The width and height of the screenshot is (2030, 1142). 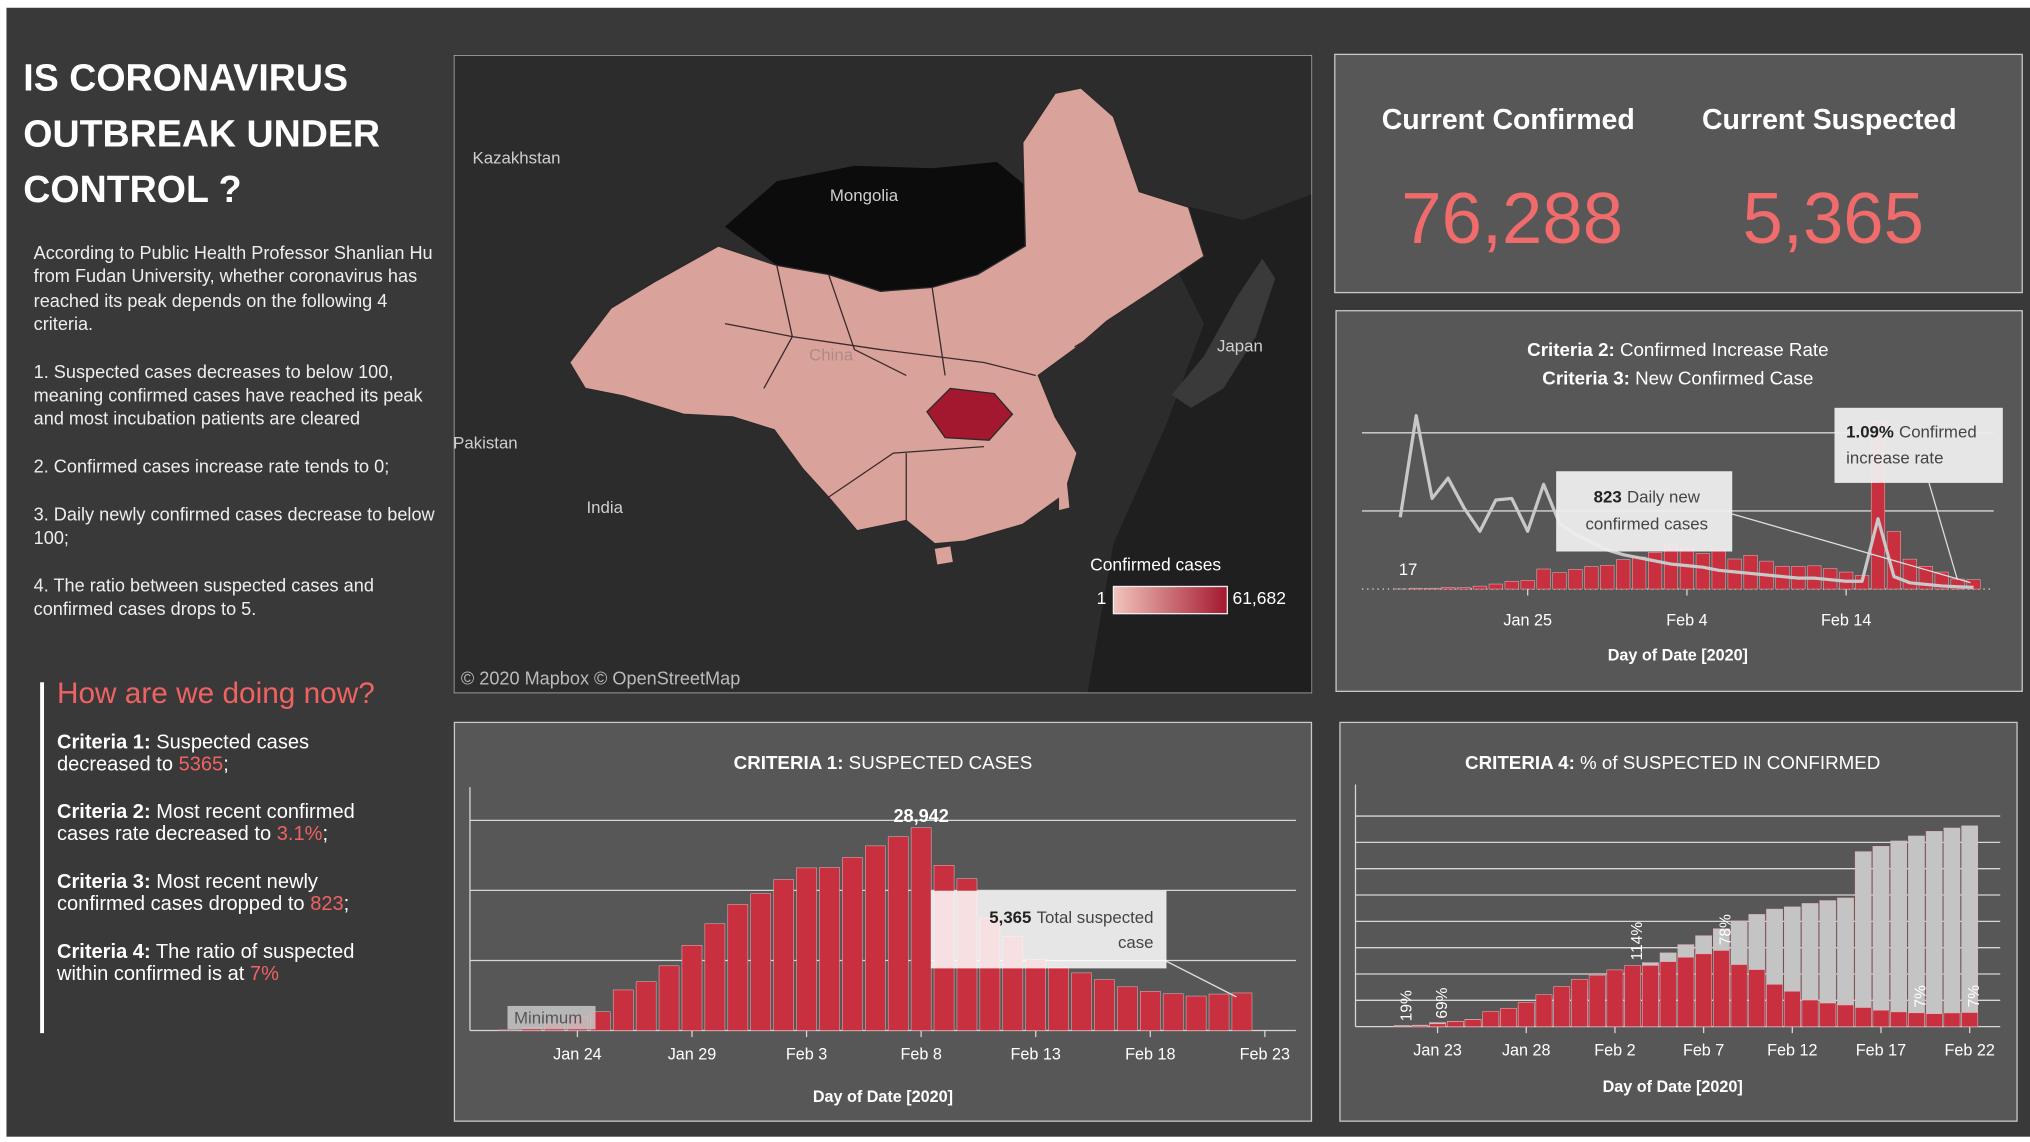 I want to click on annotation-line: increase rate, so click(x=1894, y=458).